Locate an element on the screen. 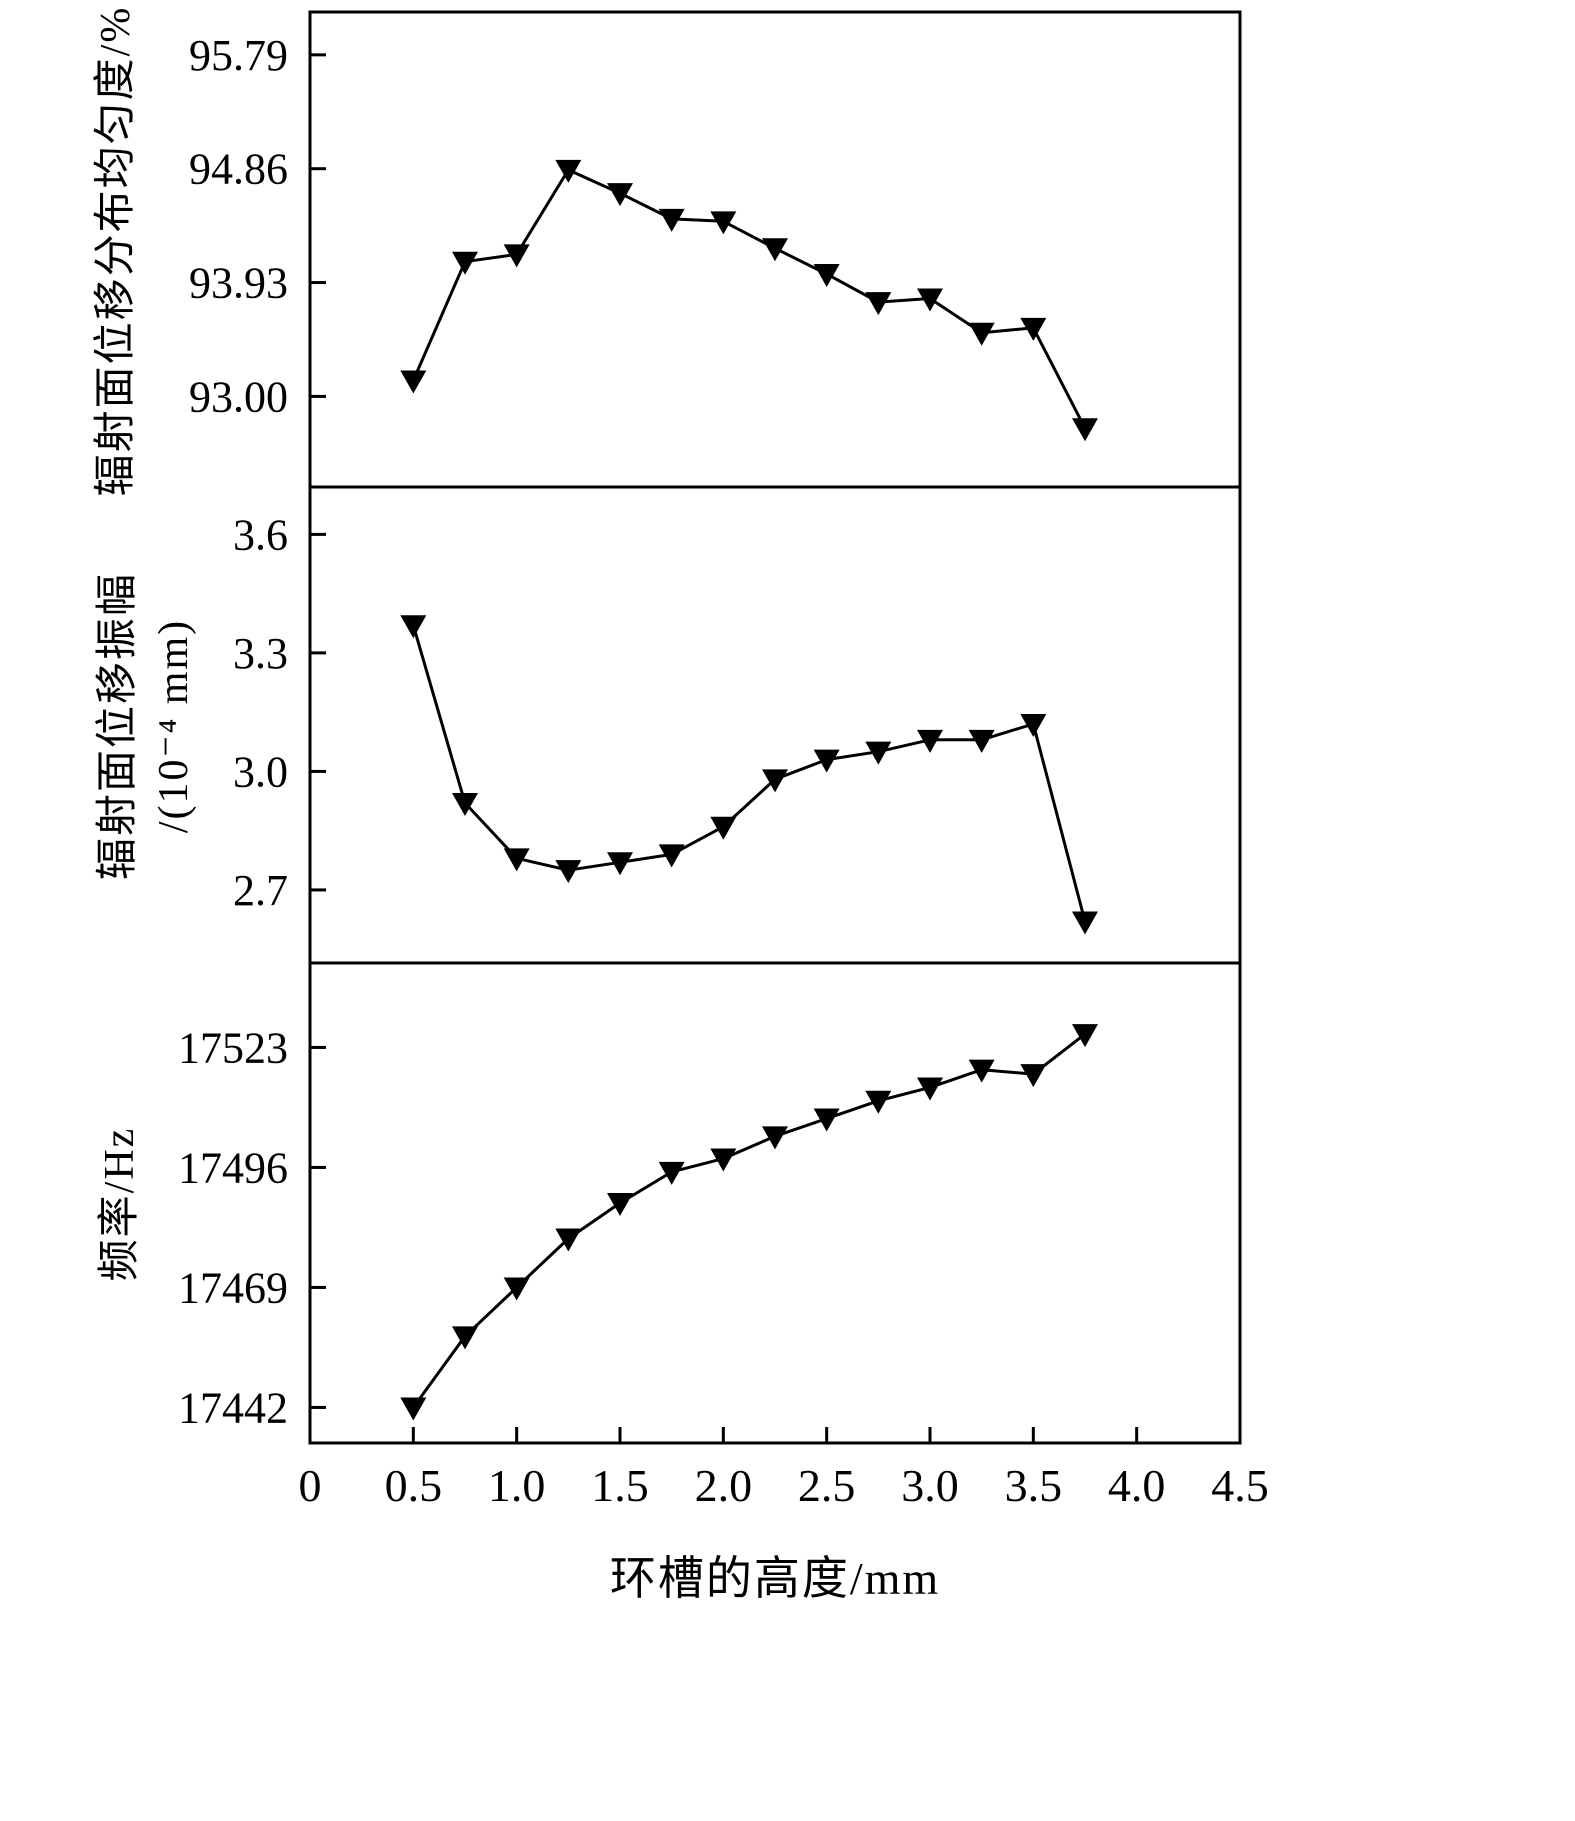 Image resolution: width=1575 pixels, height=1821 pixels. x-tick-label: 3.5 is located at coordinates (1034, 1485).